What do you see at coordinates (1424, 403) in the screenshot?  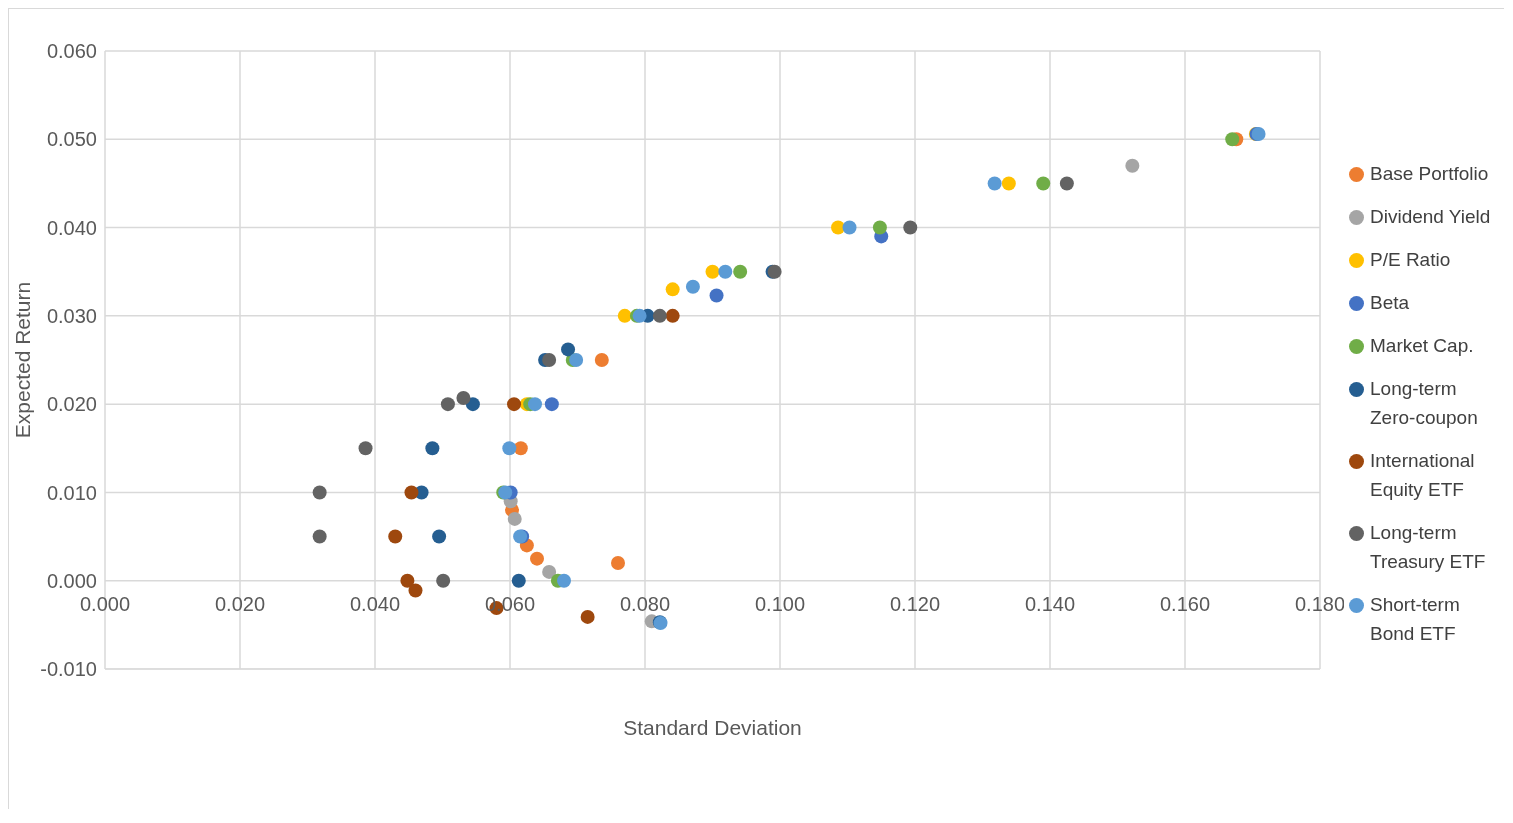 I see `legend-label: Long-term Zero-coupon` at bounding box center [1424, 403].